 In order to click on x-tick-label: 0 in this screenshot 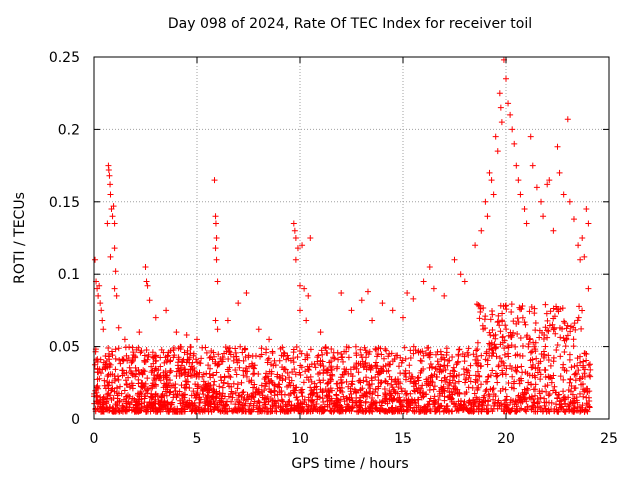, I will do `click(94, 439)`.